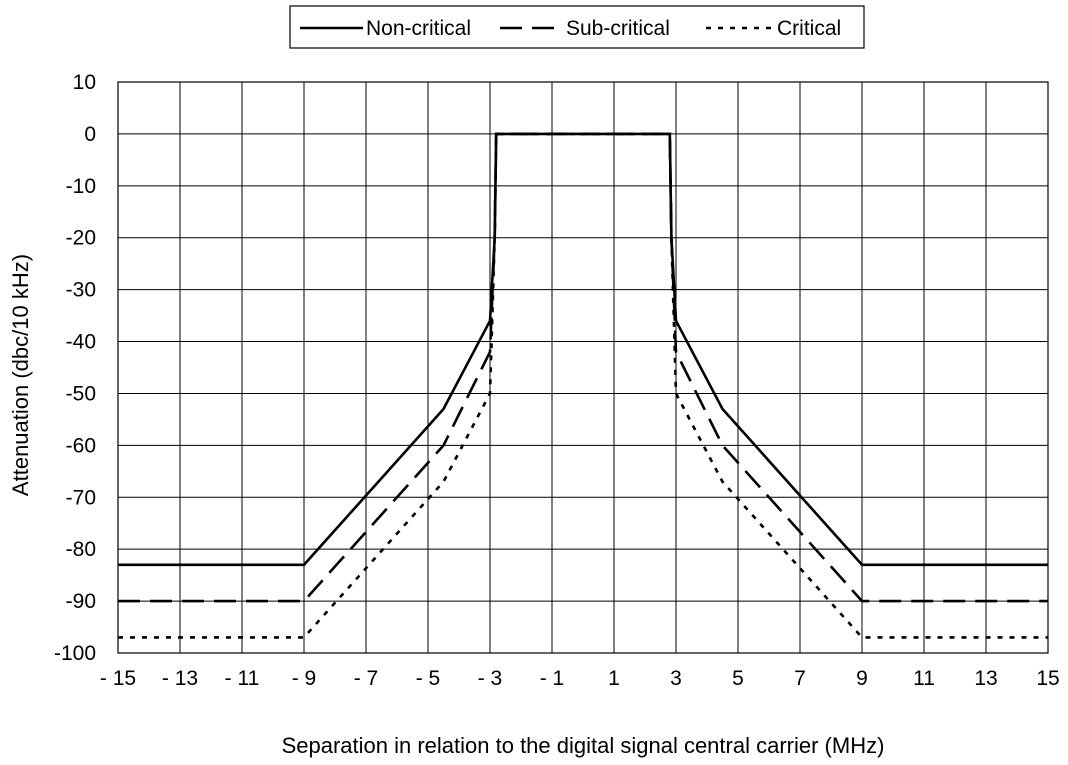 The height and width of the screenshot is (765, 1068). What do you see at coordinates (242, 678) in the screenshot?
I see `x-tick-label: - 11` at bounding box center [242, 678].